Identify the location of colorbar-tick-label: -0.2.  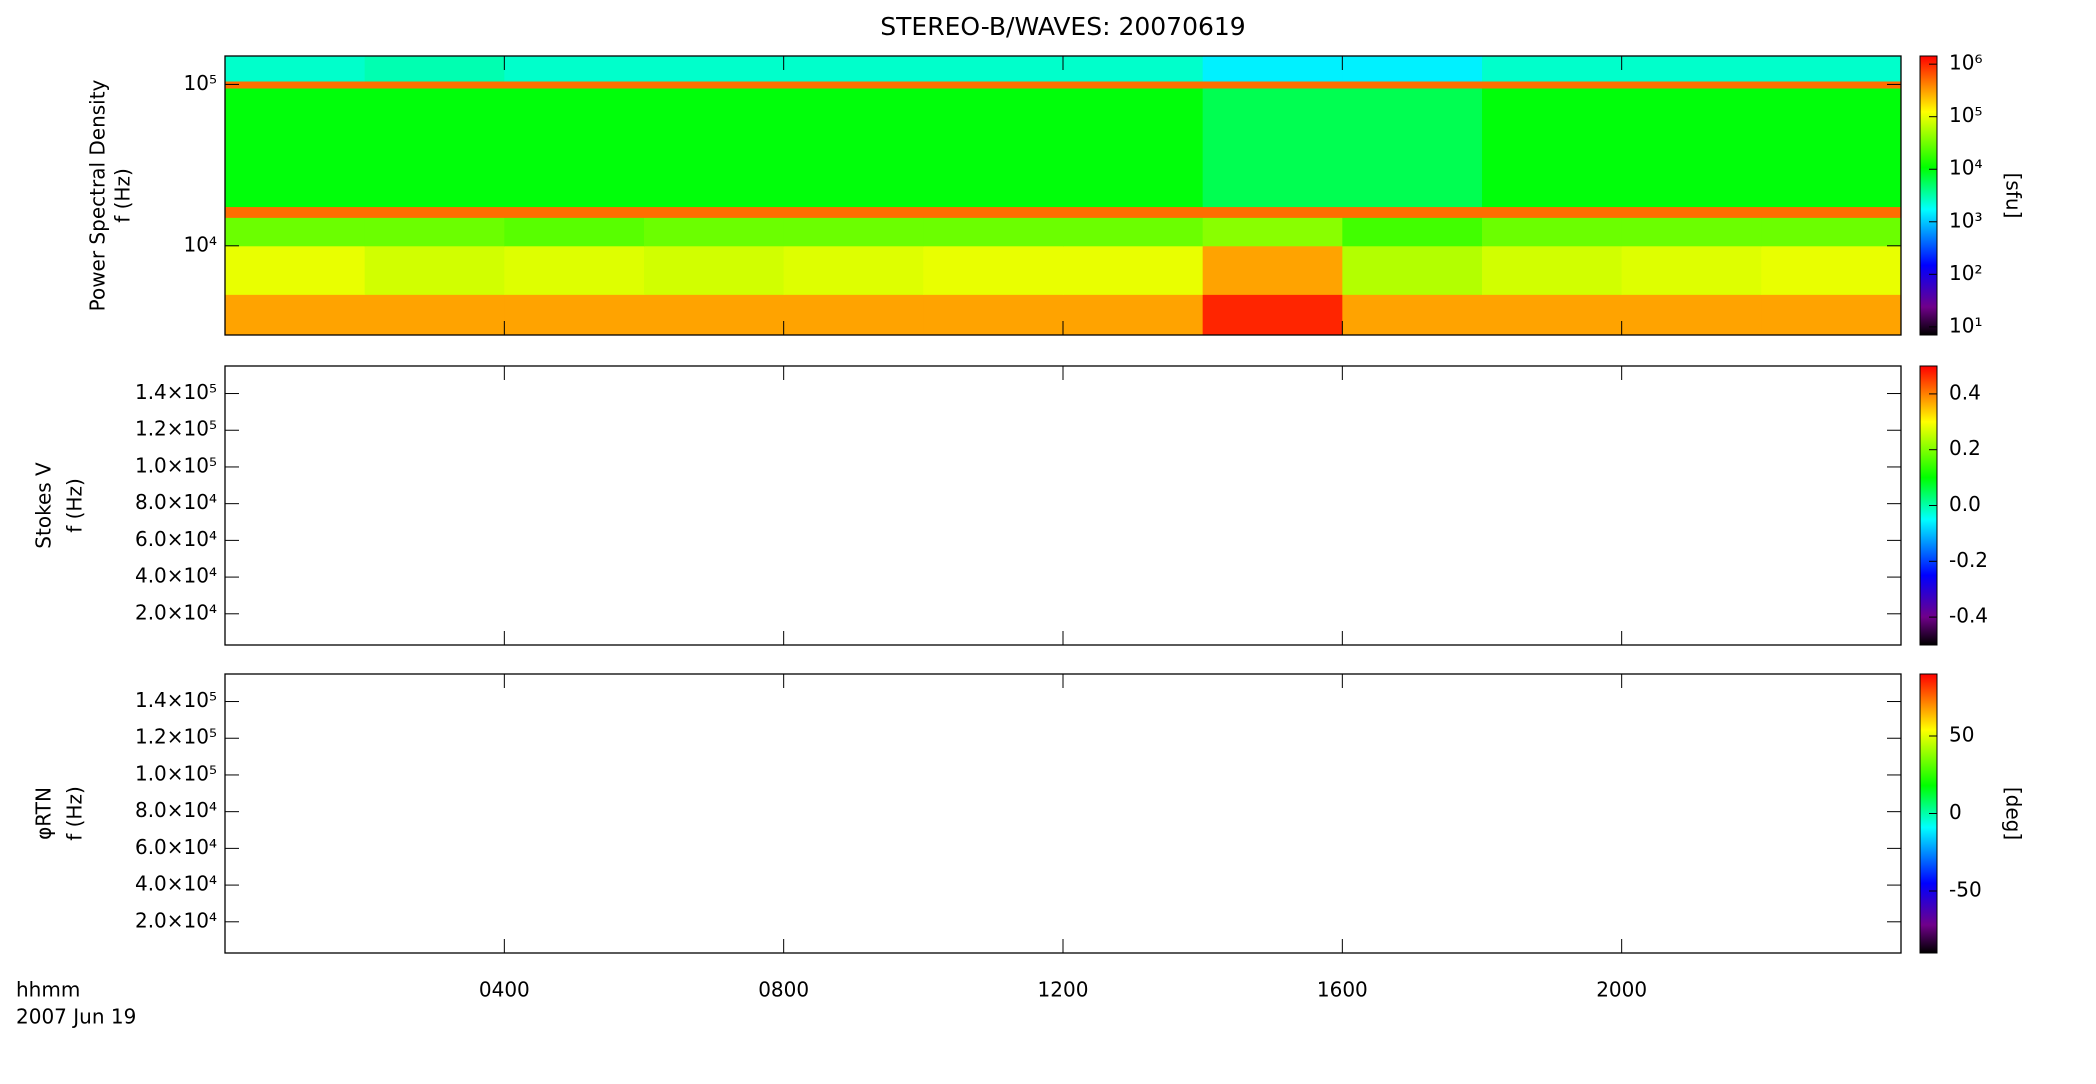
(1968, 560).